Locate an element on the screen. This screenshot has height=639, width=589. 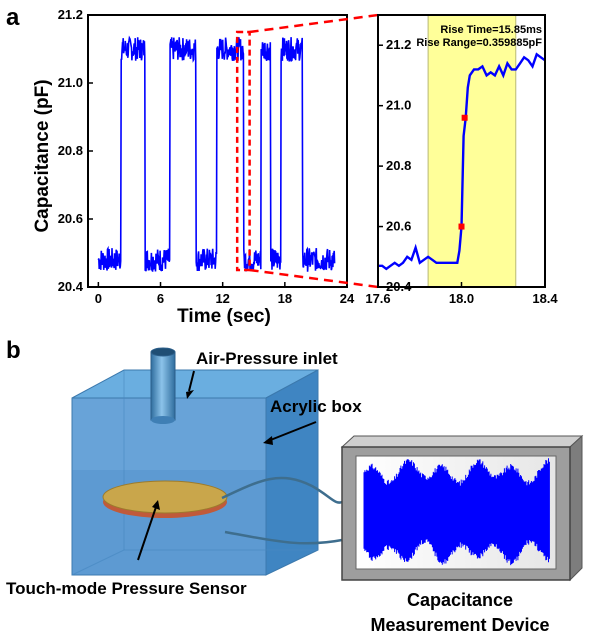
x-axis-title: Time (sec) is located at coordinates (224, 316).